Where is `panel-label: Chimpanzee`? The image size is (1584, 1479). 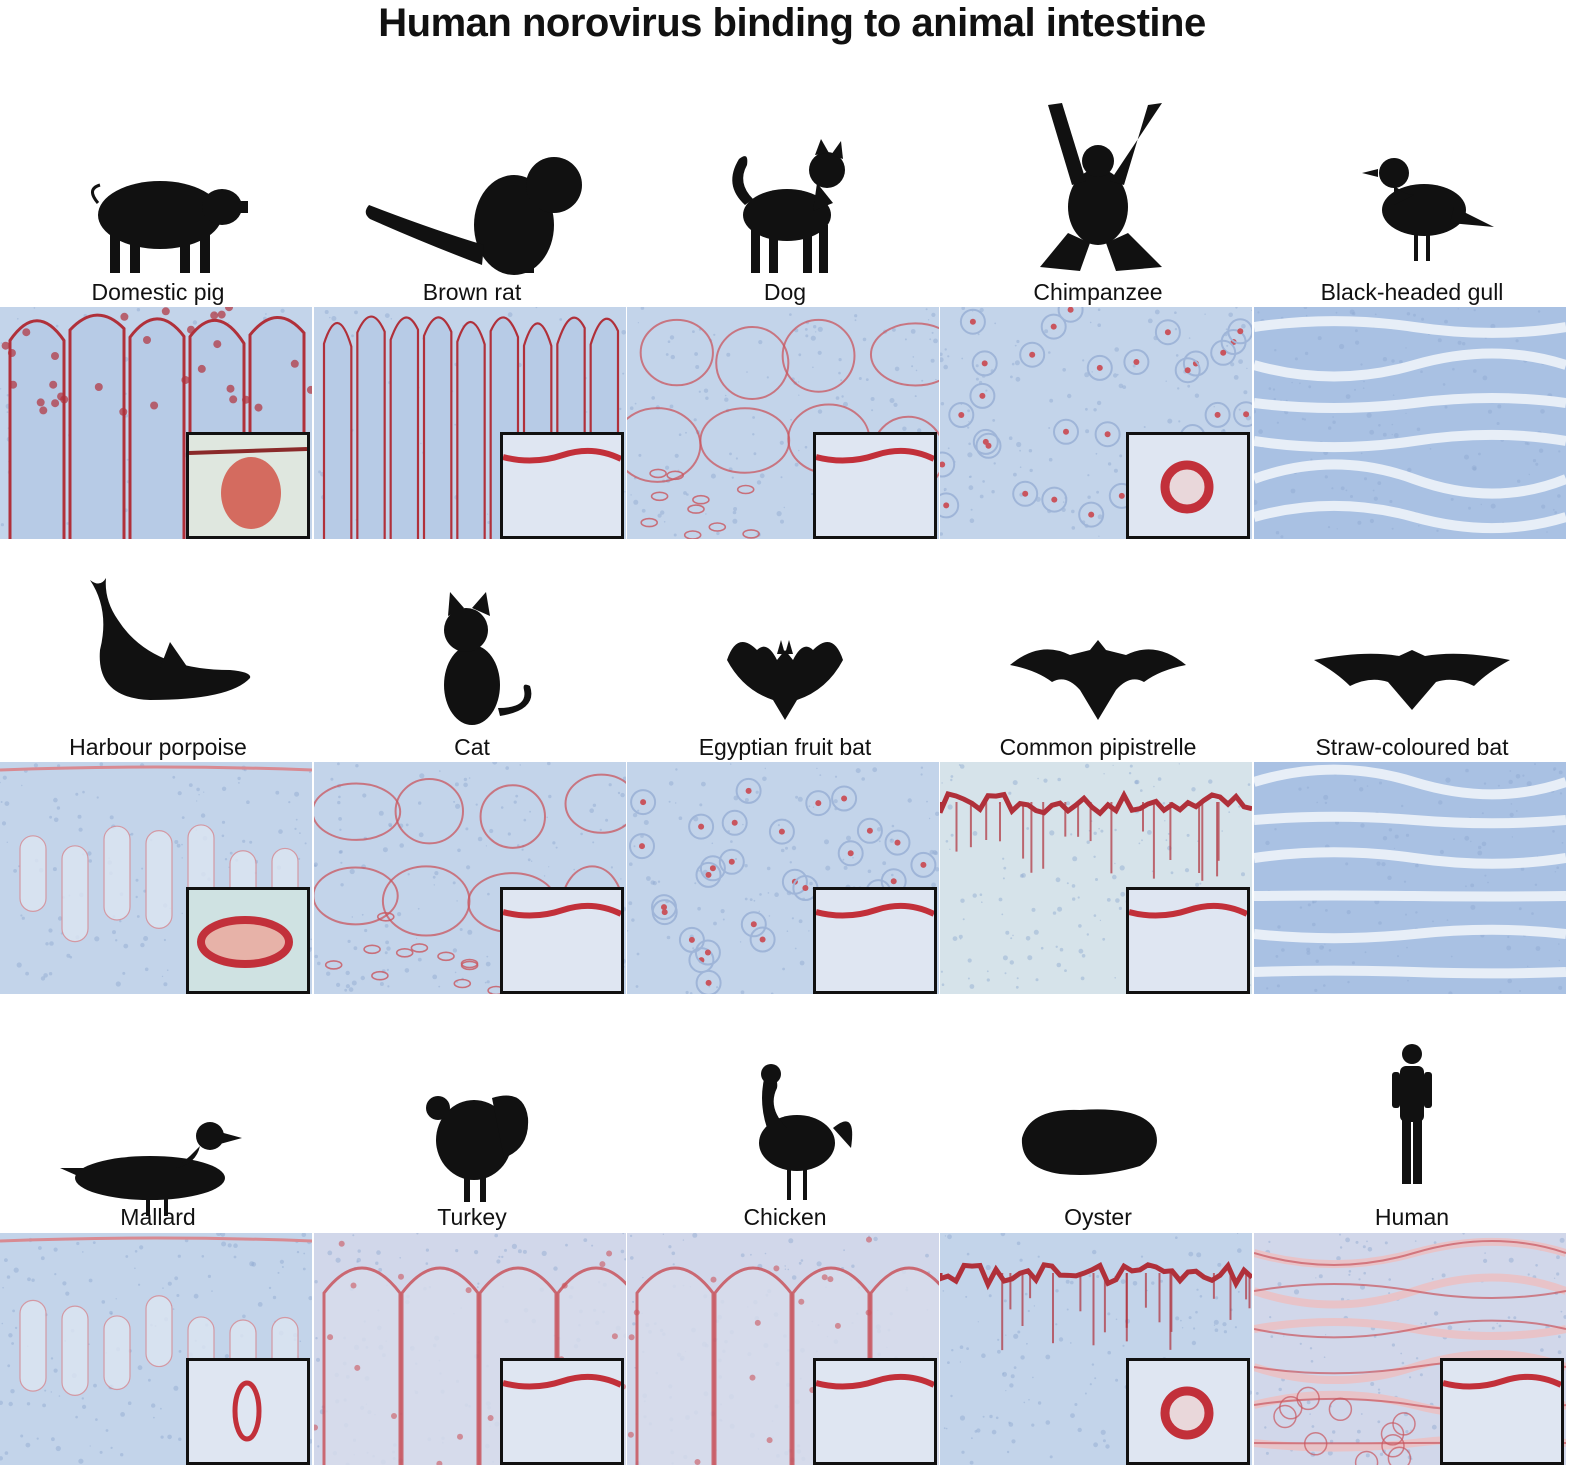
panel-label: Chimpanzee is located at coordinates (1098, 292).